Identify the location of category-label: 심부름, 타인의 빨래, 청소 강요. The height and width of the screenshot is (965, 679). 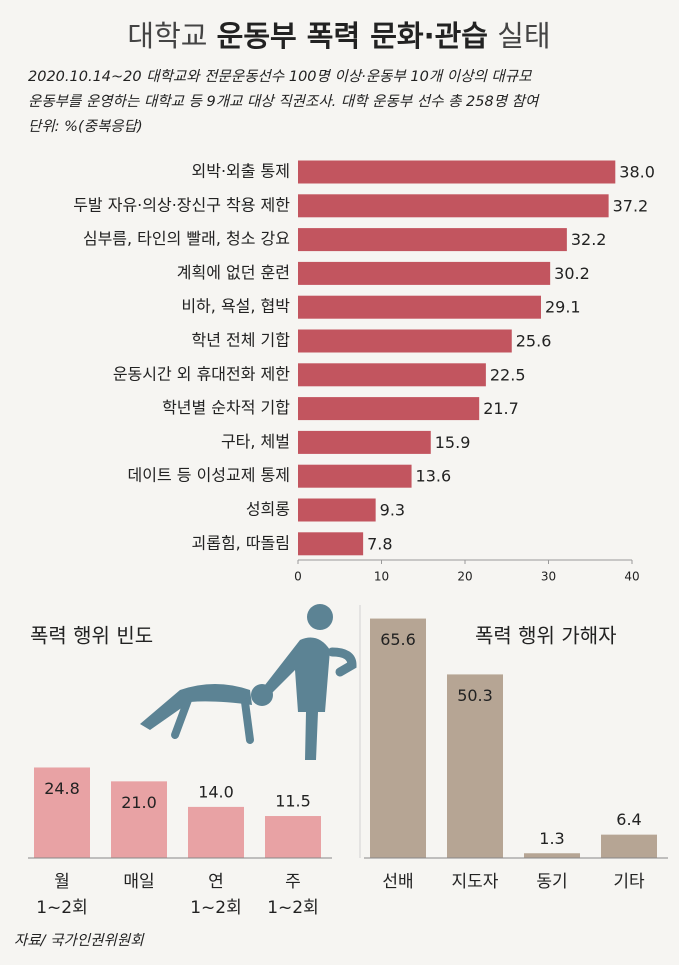
(186, 238).